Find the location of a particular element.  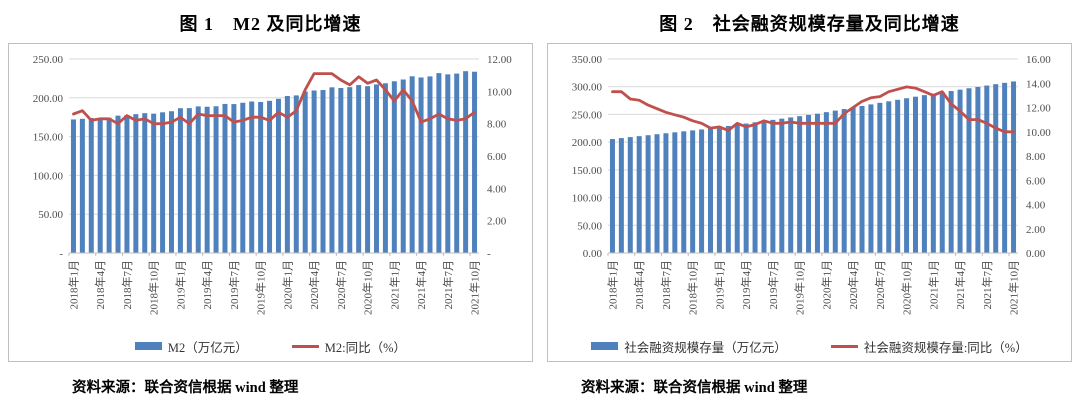

svg-text: 350.00 is located at coordinates (586, 60).